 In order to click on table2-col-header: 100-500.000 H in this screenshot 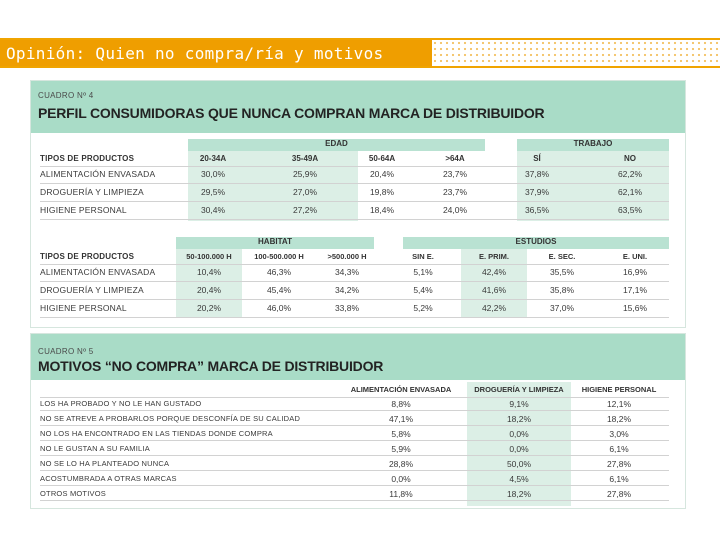, I will do `click(279, 256)`.